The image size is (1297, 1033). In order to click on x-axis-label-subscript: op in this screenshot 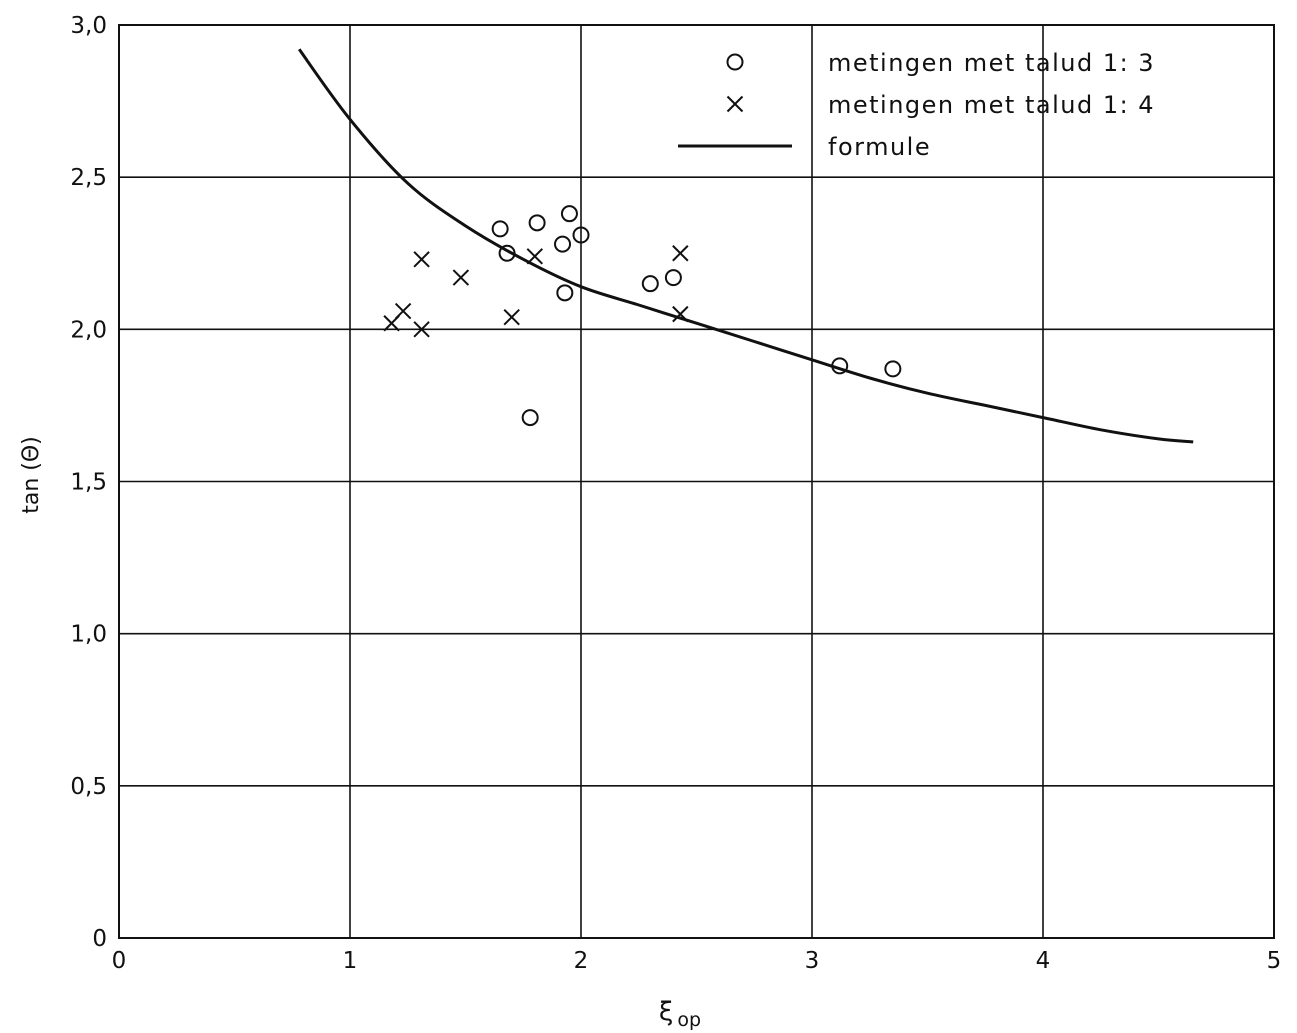, I will do `click(689, 1020)`.